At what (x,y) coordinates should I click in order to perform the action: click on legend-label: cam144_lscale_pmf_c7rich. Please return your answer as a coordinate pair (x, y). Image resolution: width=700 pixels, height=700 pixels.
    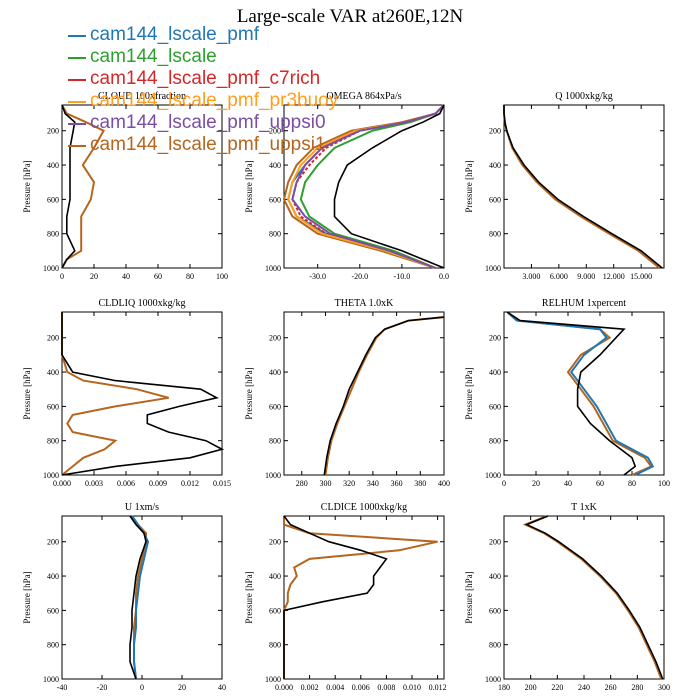
    Looking at the image, I should click on (205, 78).